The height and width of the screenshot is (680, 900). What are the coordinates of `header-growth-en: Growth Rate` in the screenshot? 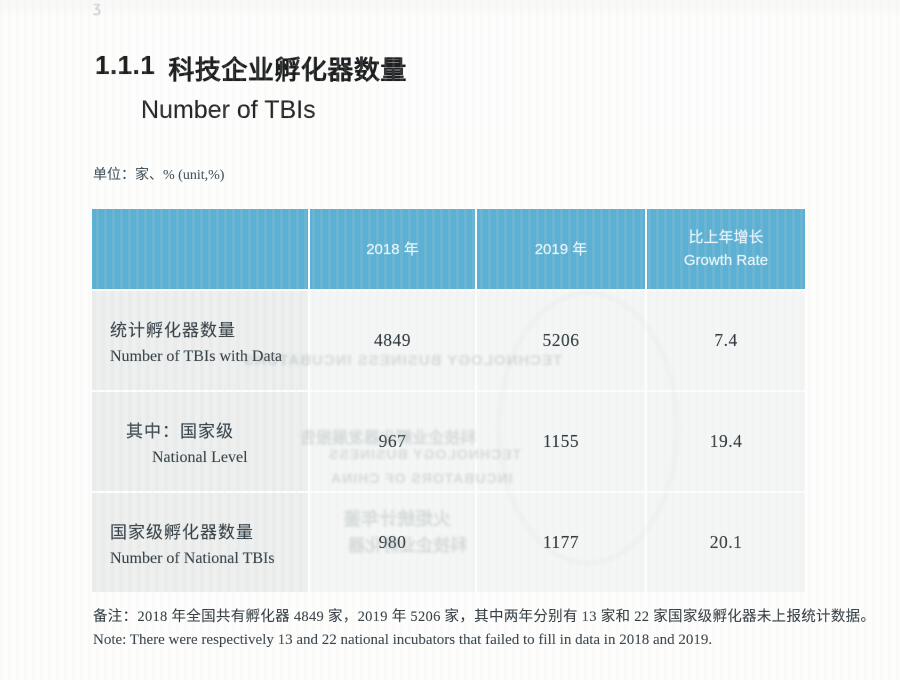 It's located at (726, 260).